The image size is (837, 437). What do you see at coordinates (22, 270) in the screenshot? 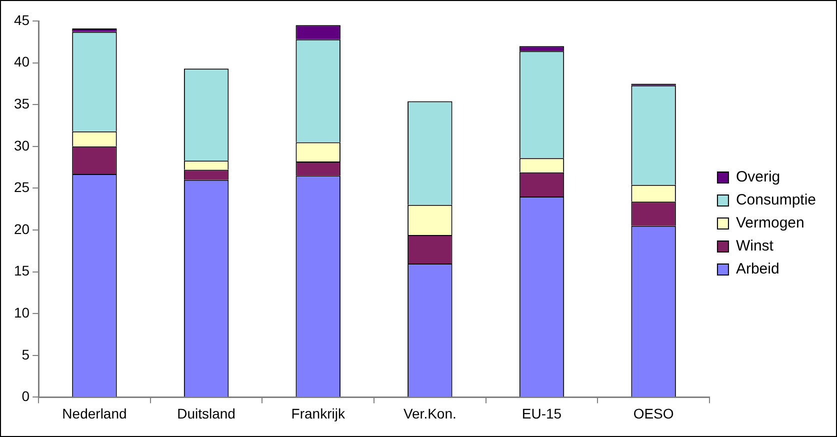
I see `y-tick-label: 15` at bounding box center [22, 270].